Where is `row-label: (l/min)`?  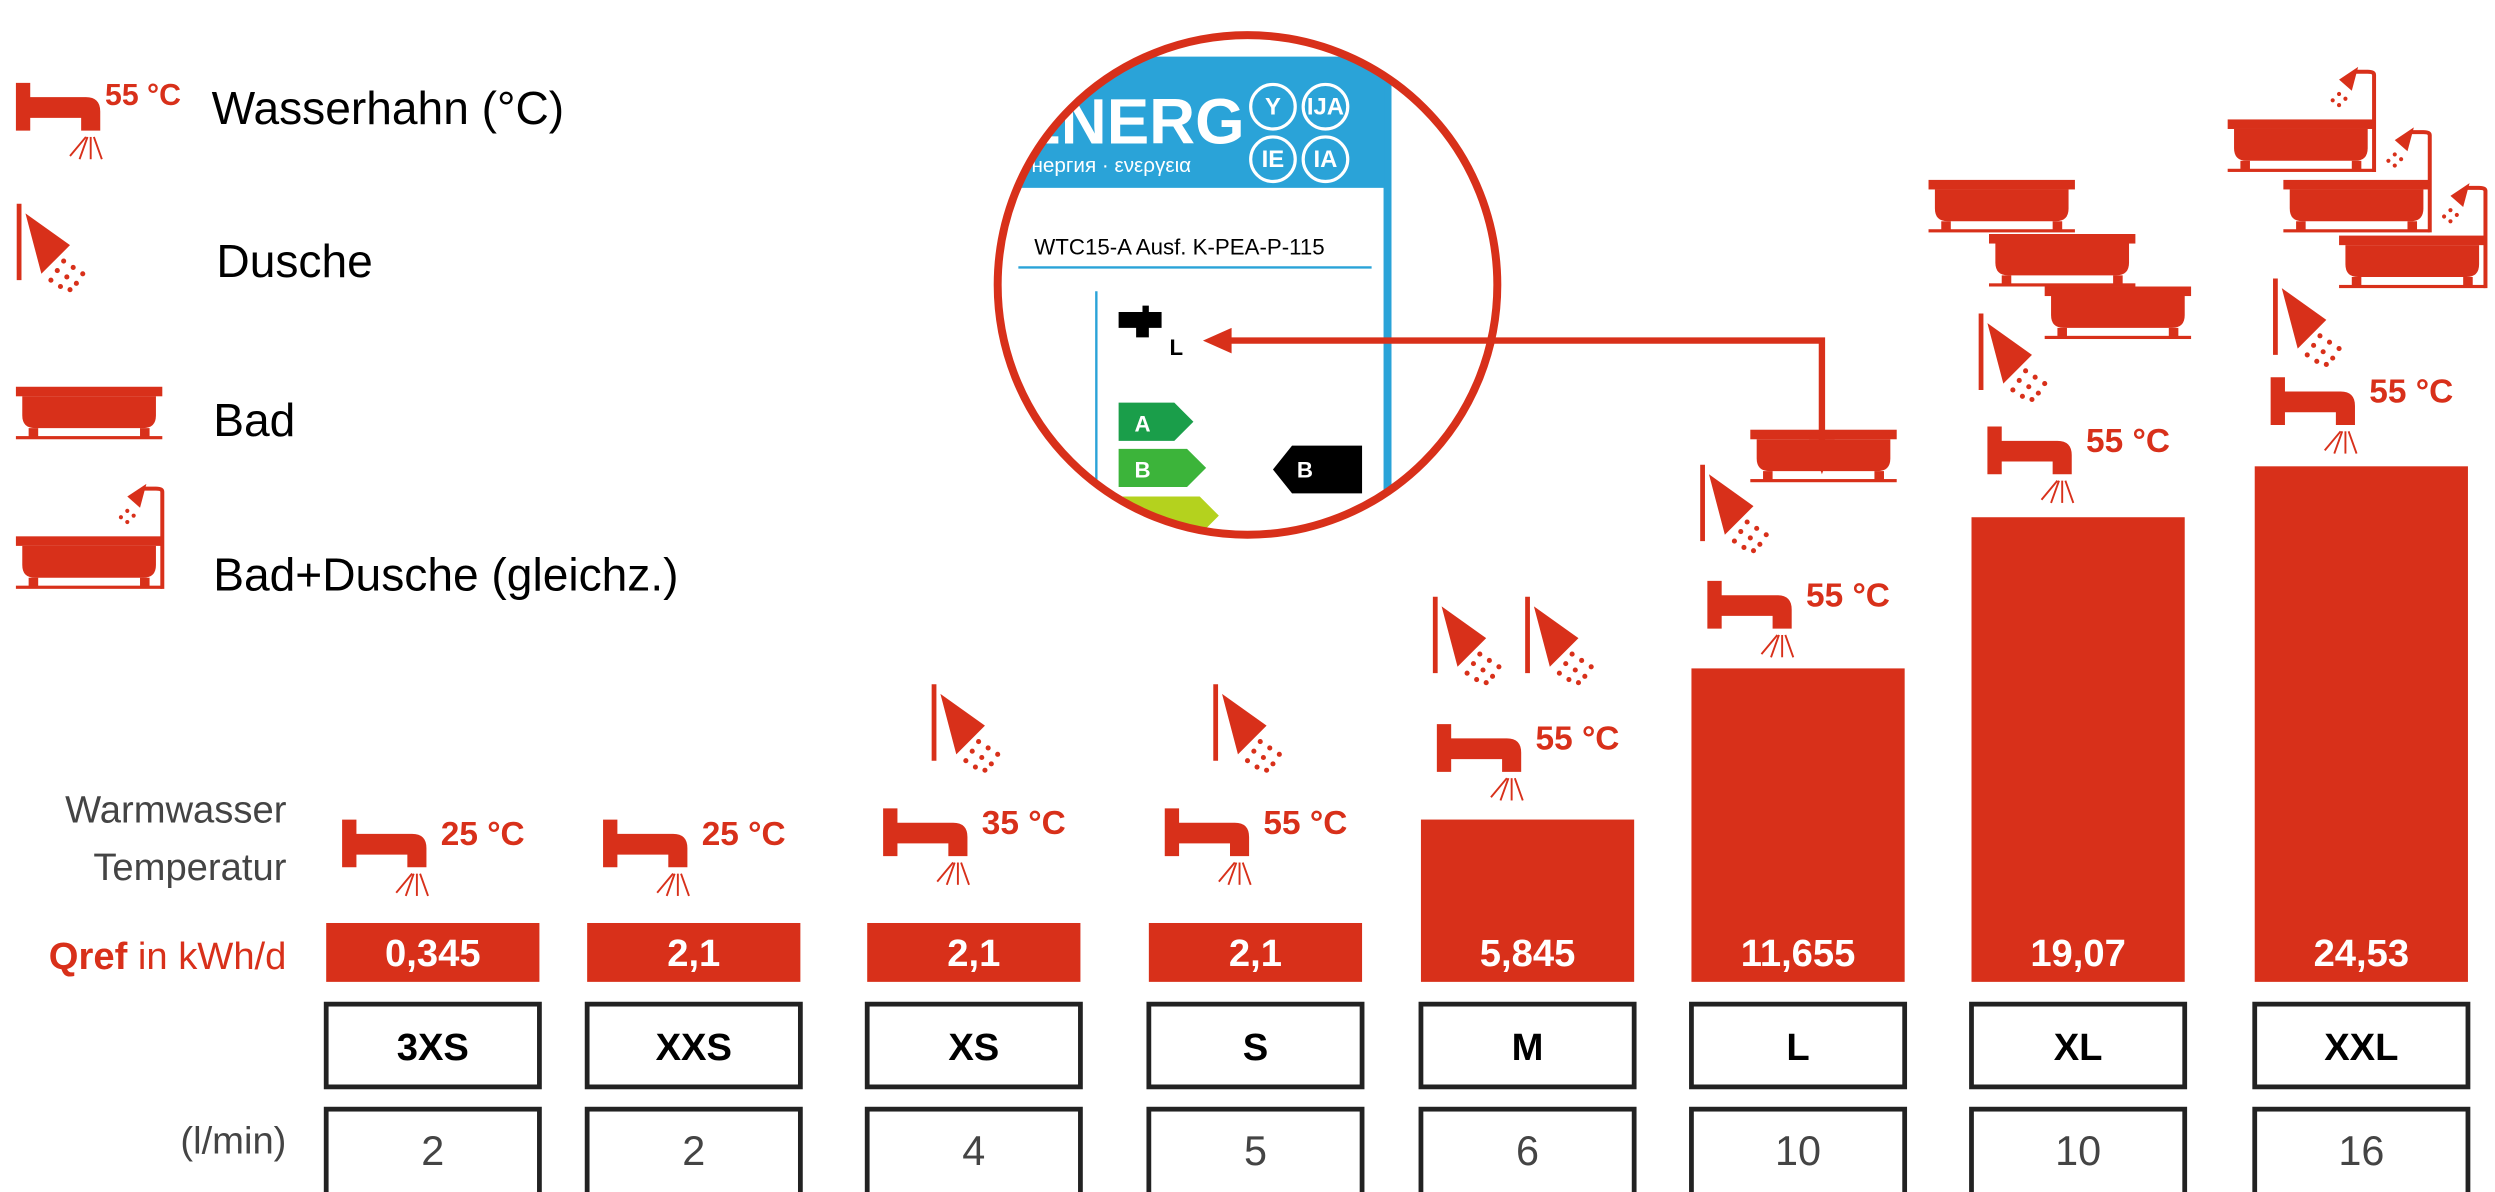 row-label: (l/min) is located at coordinates (233, 1141).